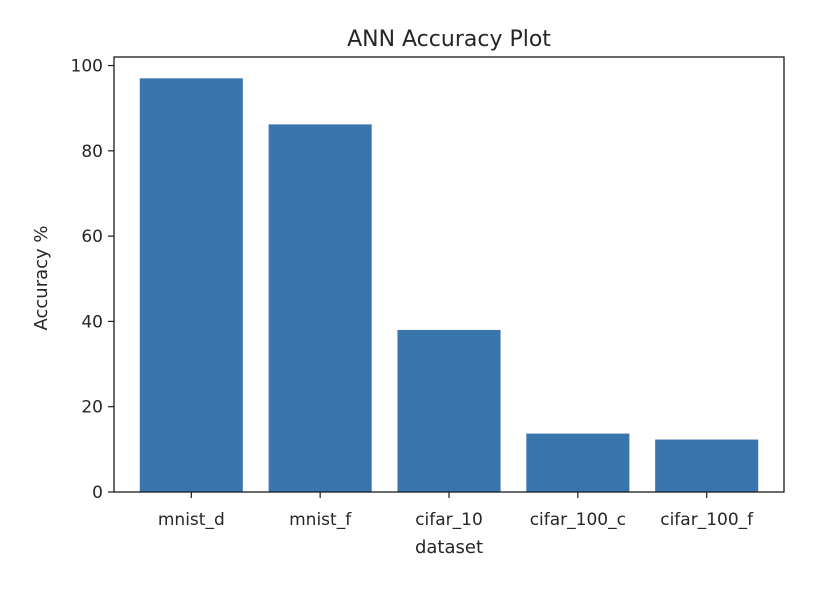 This screenshot has width=840, height=594. What do you see at coordinates (41, 277) in the screenshot?
I see `y-axis-label: Accuracy %` at bounding box center [41, 277].